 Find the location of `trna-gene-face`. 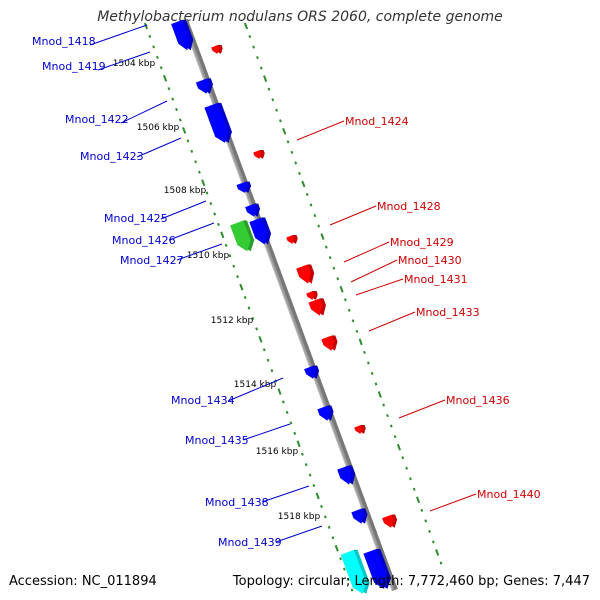

trna-gene-face is located at coordinates (353, 571).